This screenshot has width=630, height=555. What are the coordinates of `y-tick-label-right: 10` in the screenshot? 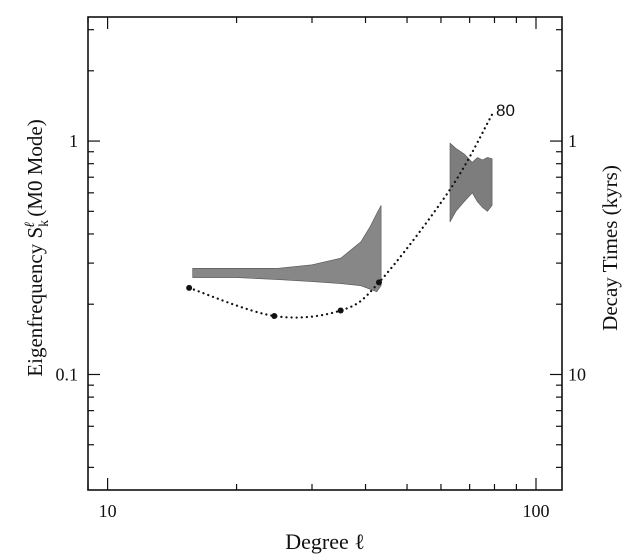 It's located at (577, 374).